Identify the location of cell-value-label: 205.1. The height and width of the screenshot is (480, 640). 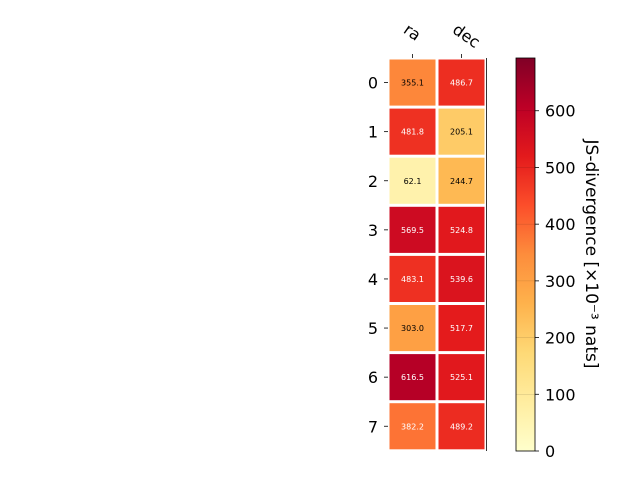
(461, 132).